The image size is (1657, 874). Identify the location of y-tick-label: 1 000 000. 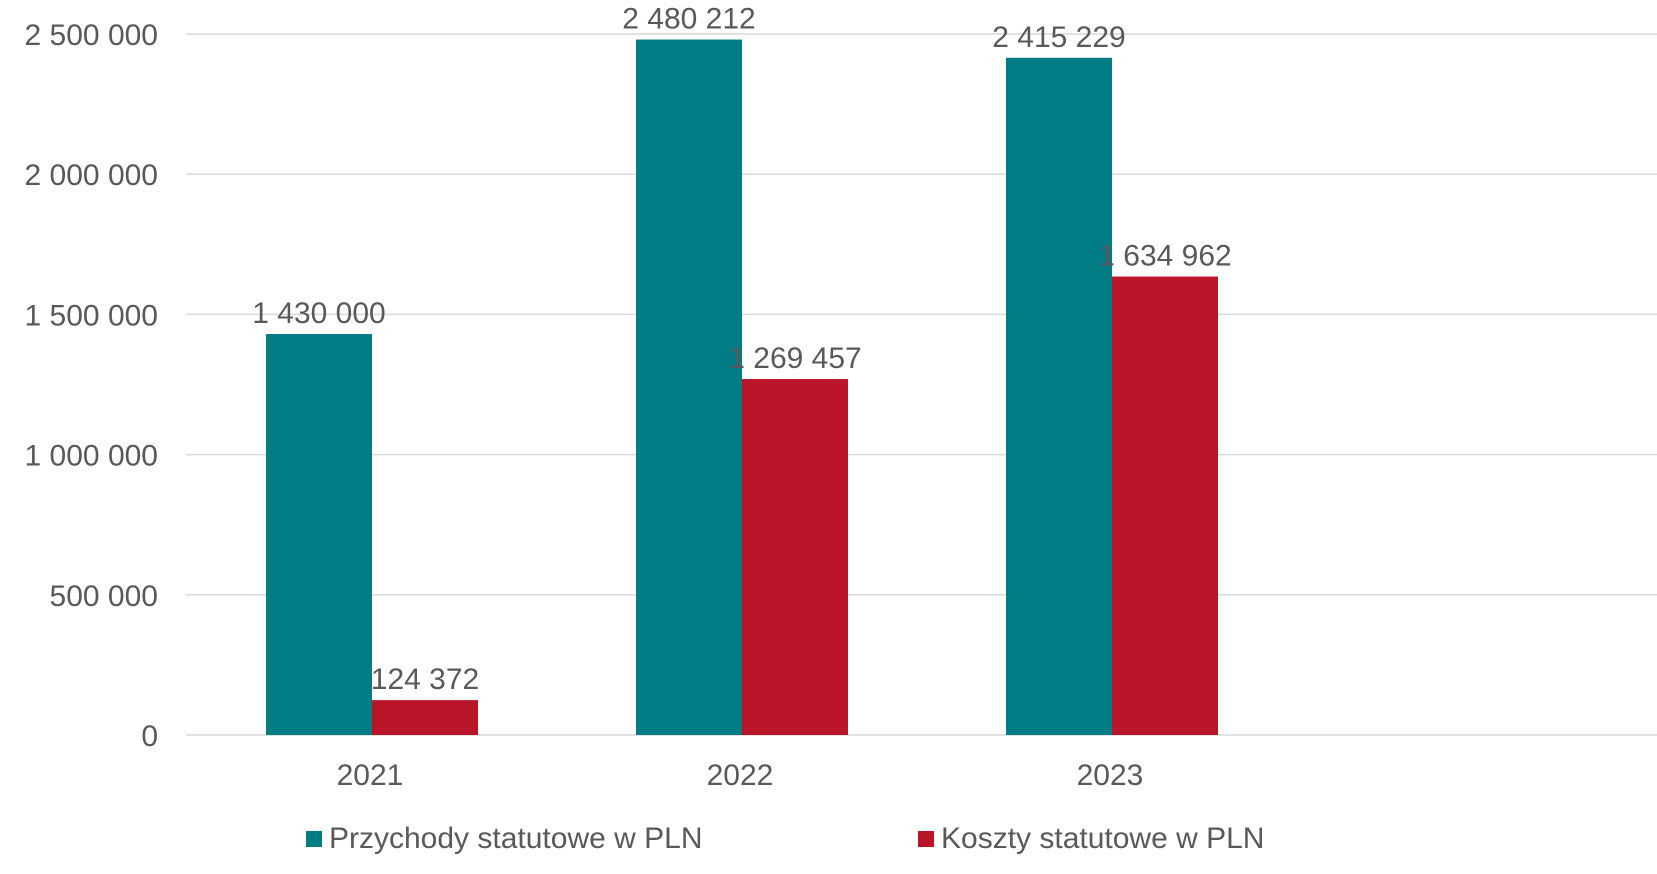
(91, 456).